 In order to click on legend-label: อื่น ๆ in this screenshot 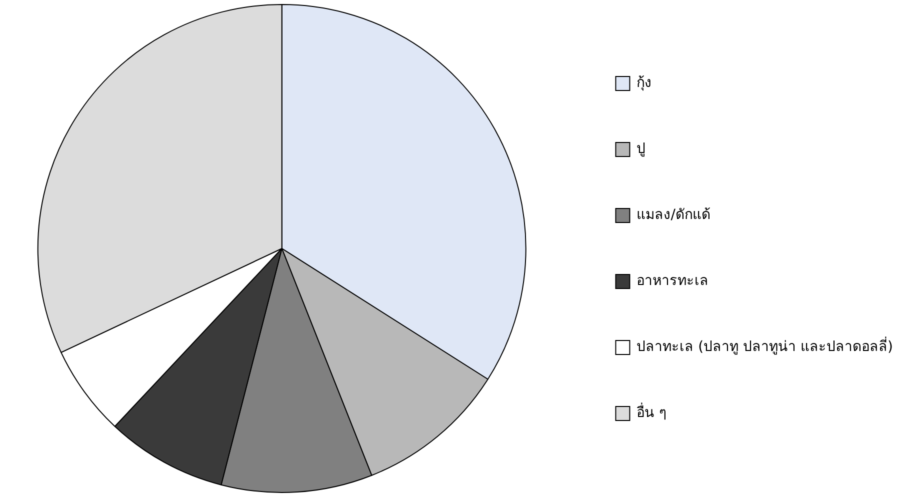, I will do `click(652, 412)`.